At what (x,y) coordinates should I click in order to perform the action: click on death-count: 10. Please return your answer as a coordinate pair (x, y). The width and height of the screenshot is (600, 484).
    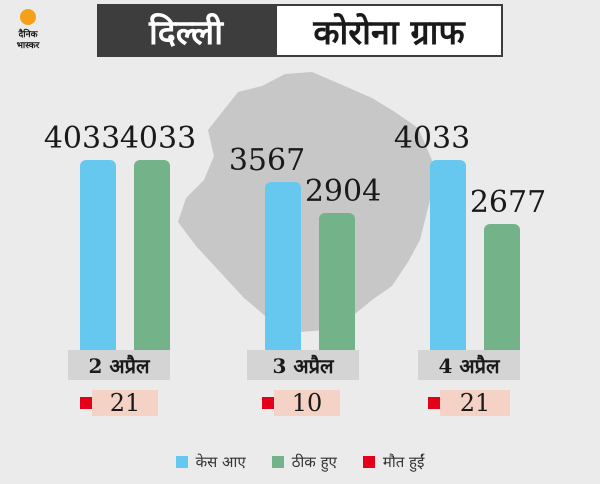
    Looking at the image, I should click on (307, 403).